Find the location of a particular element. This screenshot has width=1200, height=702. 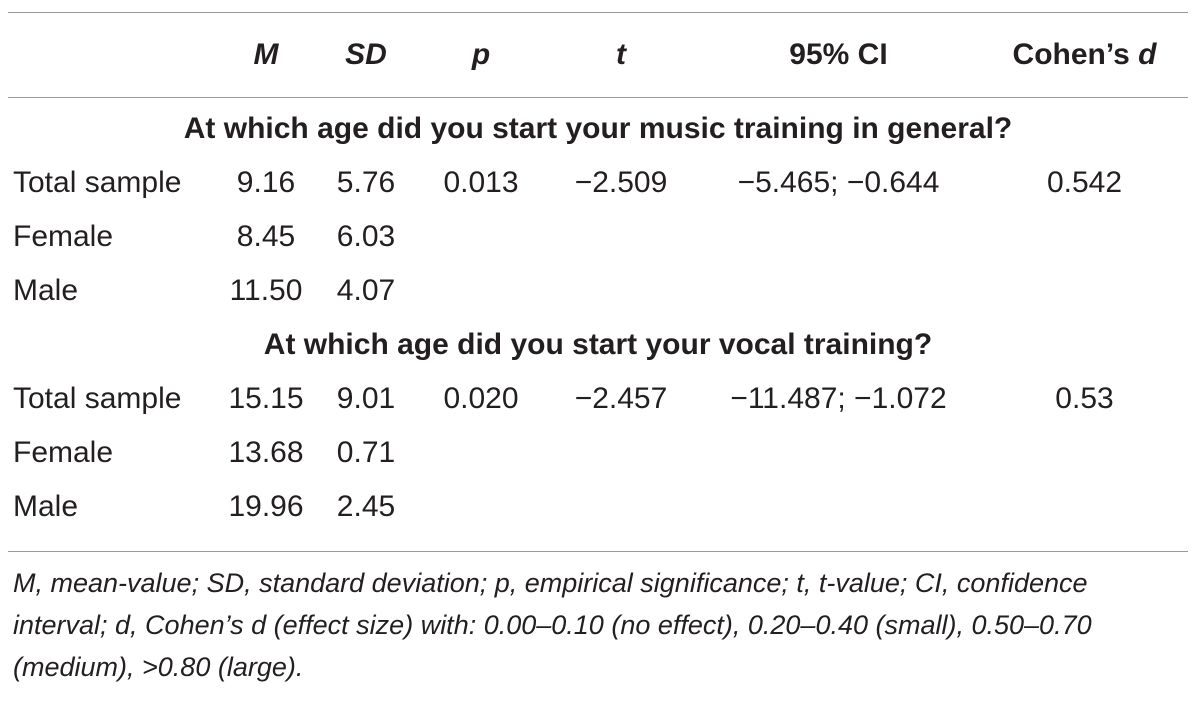

cell-sd: 9.01 is located at coordinates (366, 398).